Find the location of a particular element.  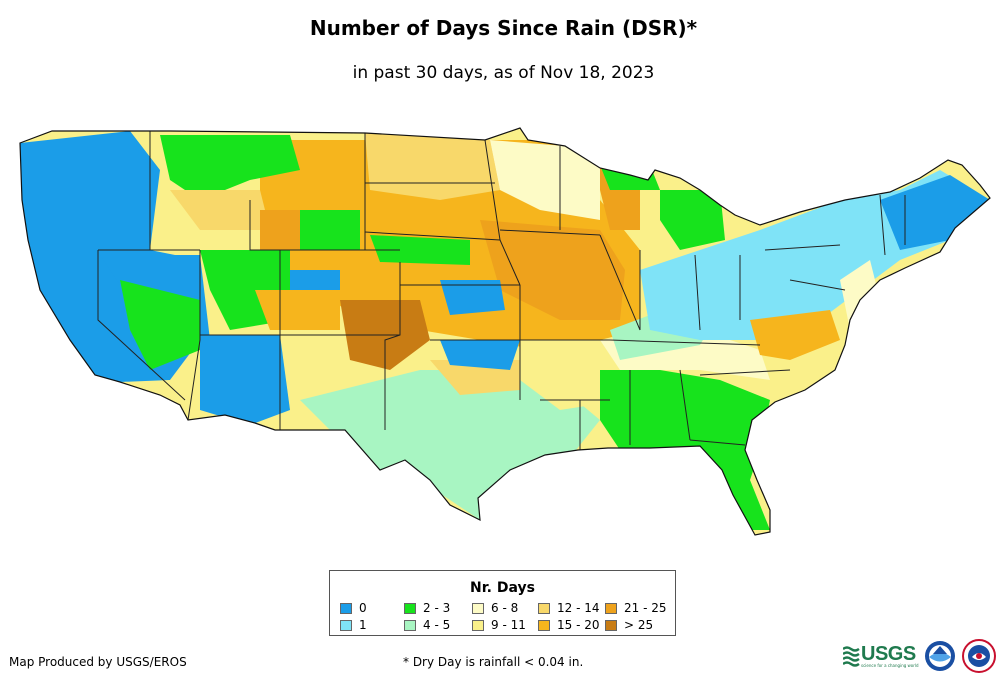

legend-label: 0 is located at coordinates (363, 608).